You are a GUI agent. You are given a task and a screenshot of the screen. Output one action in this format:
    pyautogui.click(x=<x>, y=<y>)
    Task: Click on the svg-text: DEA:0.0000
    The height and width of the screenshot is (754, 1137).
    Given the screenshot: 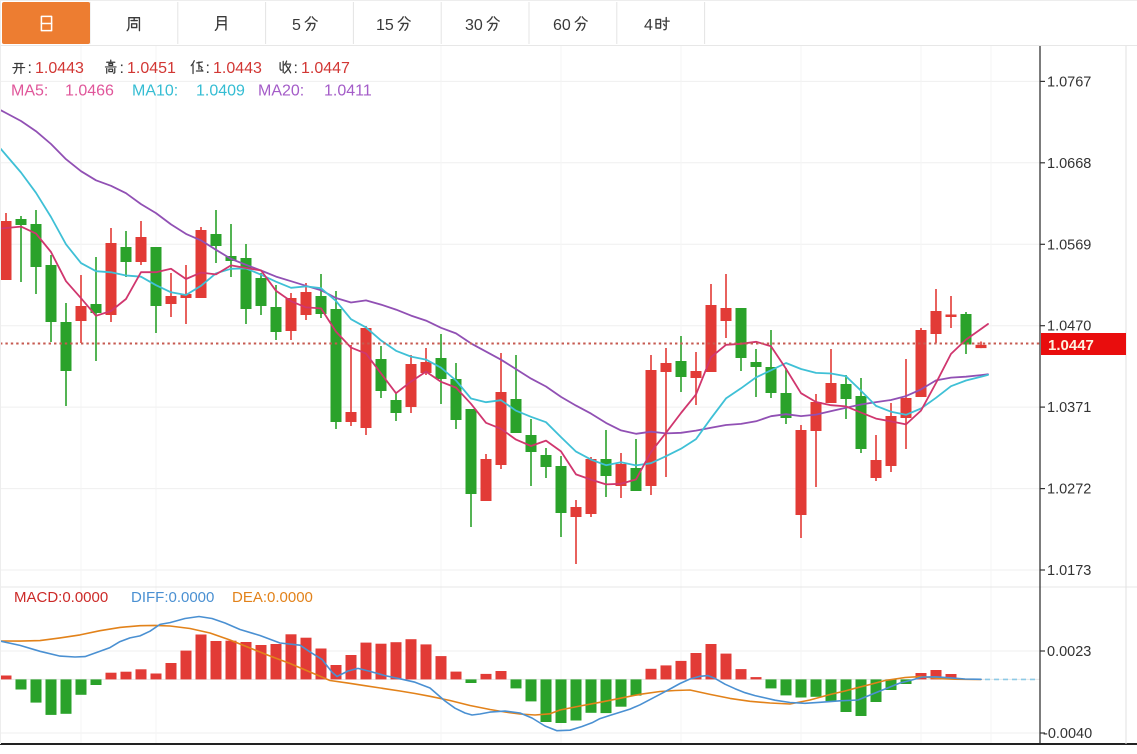 What is the action you would take?
    pyautogui.click(x=272, y=597)
    